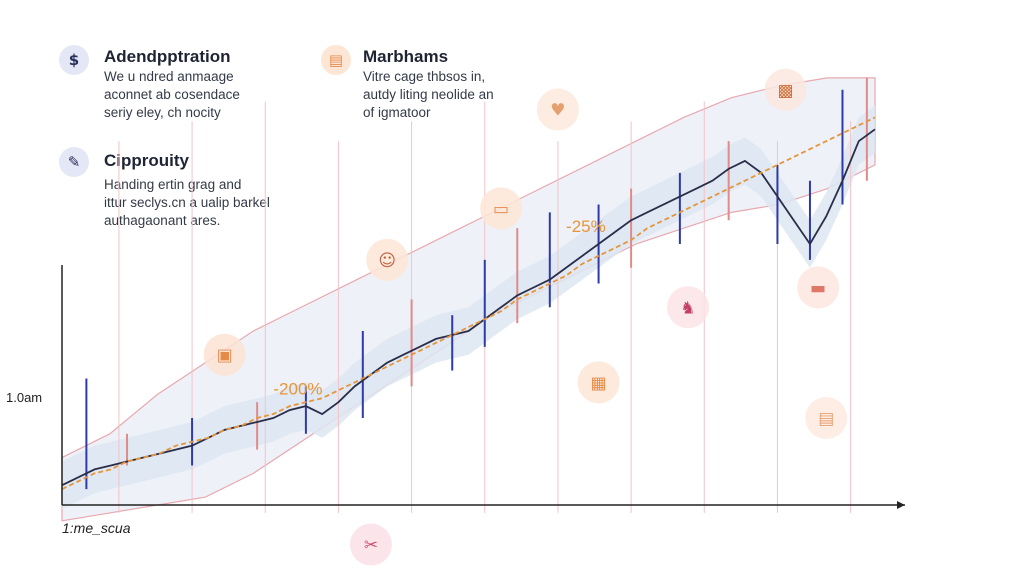 This screenshot has width=1024, height=576. Describe the element at coordinates (167, 56) in the screenshot. I see `legend-title-1: Adendpptration` at that location.